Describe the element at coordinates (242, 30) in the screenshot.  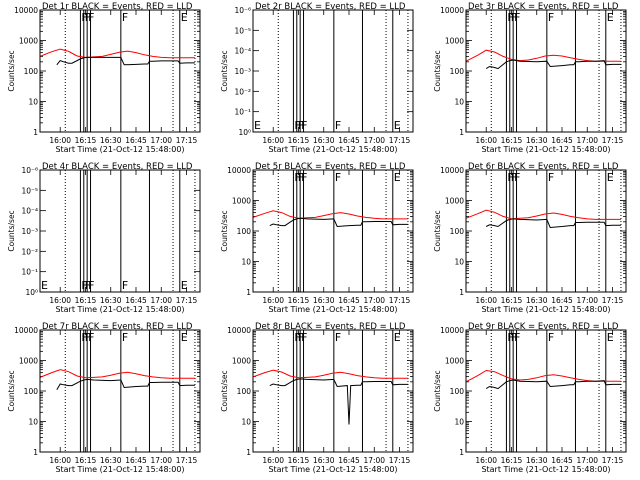
I see `y-tick-label: 10⁻⁵` at that location.